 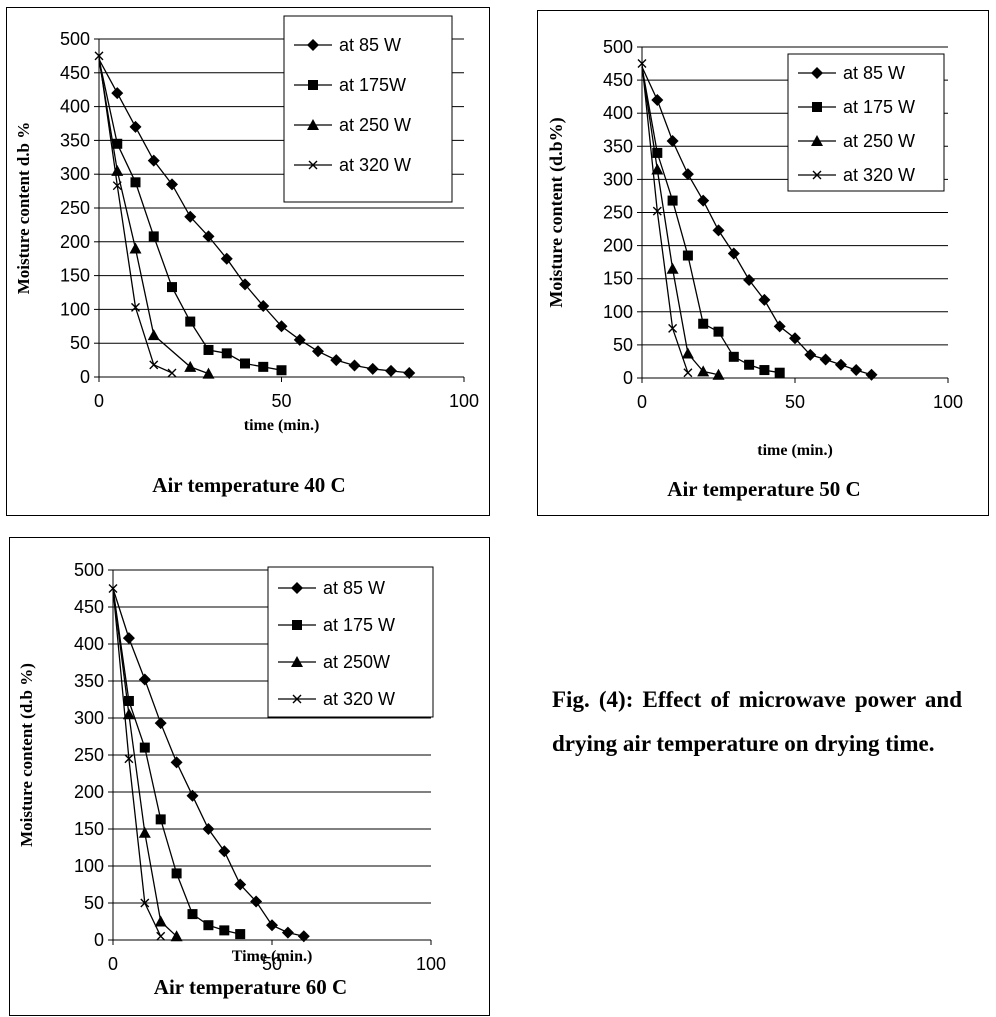 What do you see at coordinates (879, 107) in the screenshot?
I see `legend-label: at 175 W` at bounding box center [879, 107].